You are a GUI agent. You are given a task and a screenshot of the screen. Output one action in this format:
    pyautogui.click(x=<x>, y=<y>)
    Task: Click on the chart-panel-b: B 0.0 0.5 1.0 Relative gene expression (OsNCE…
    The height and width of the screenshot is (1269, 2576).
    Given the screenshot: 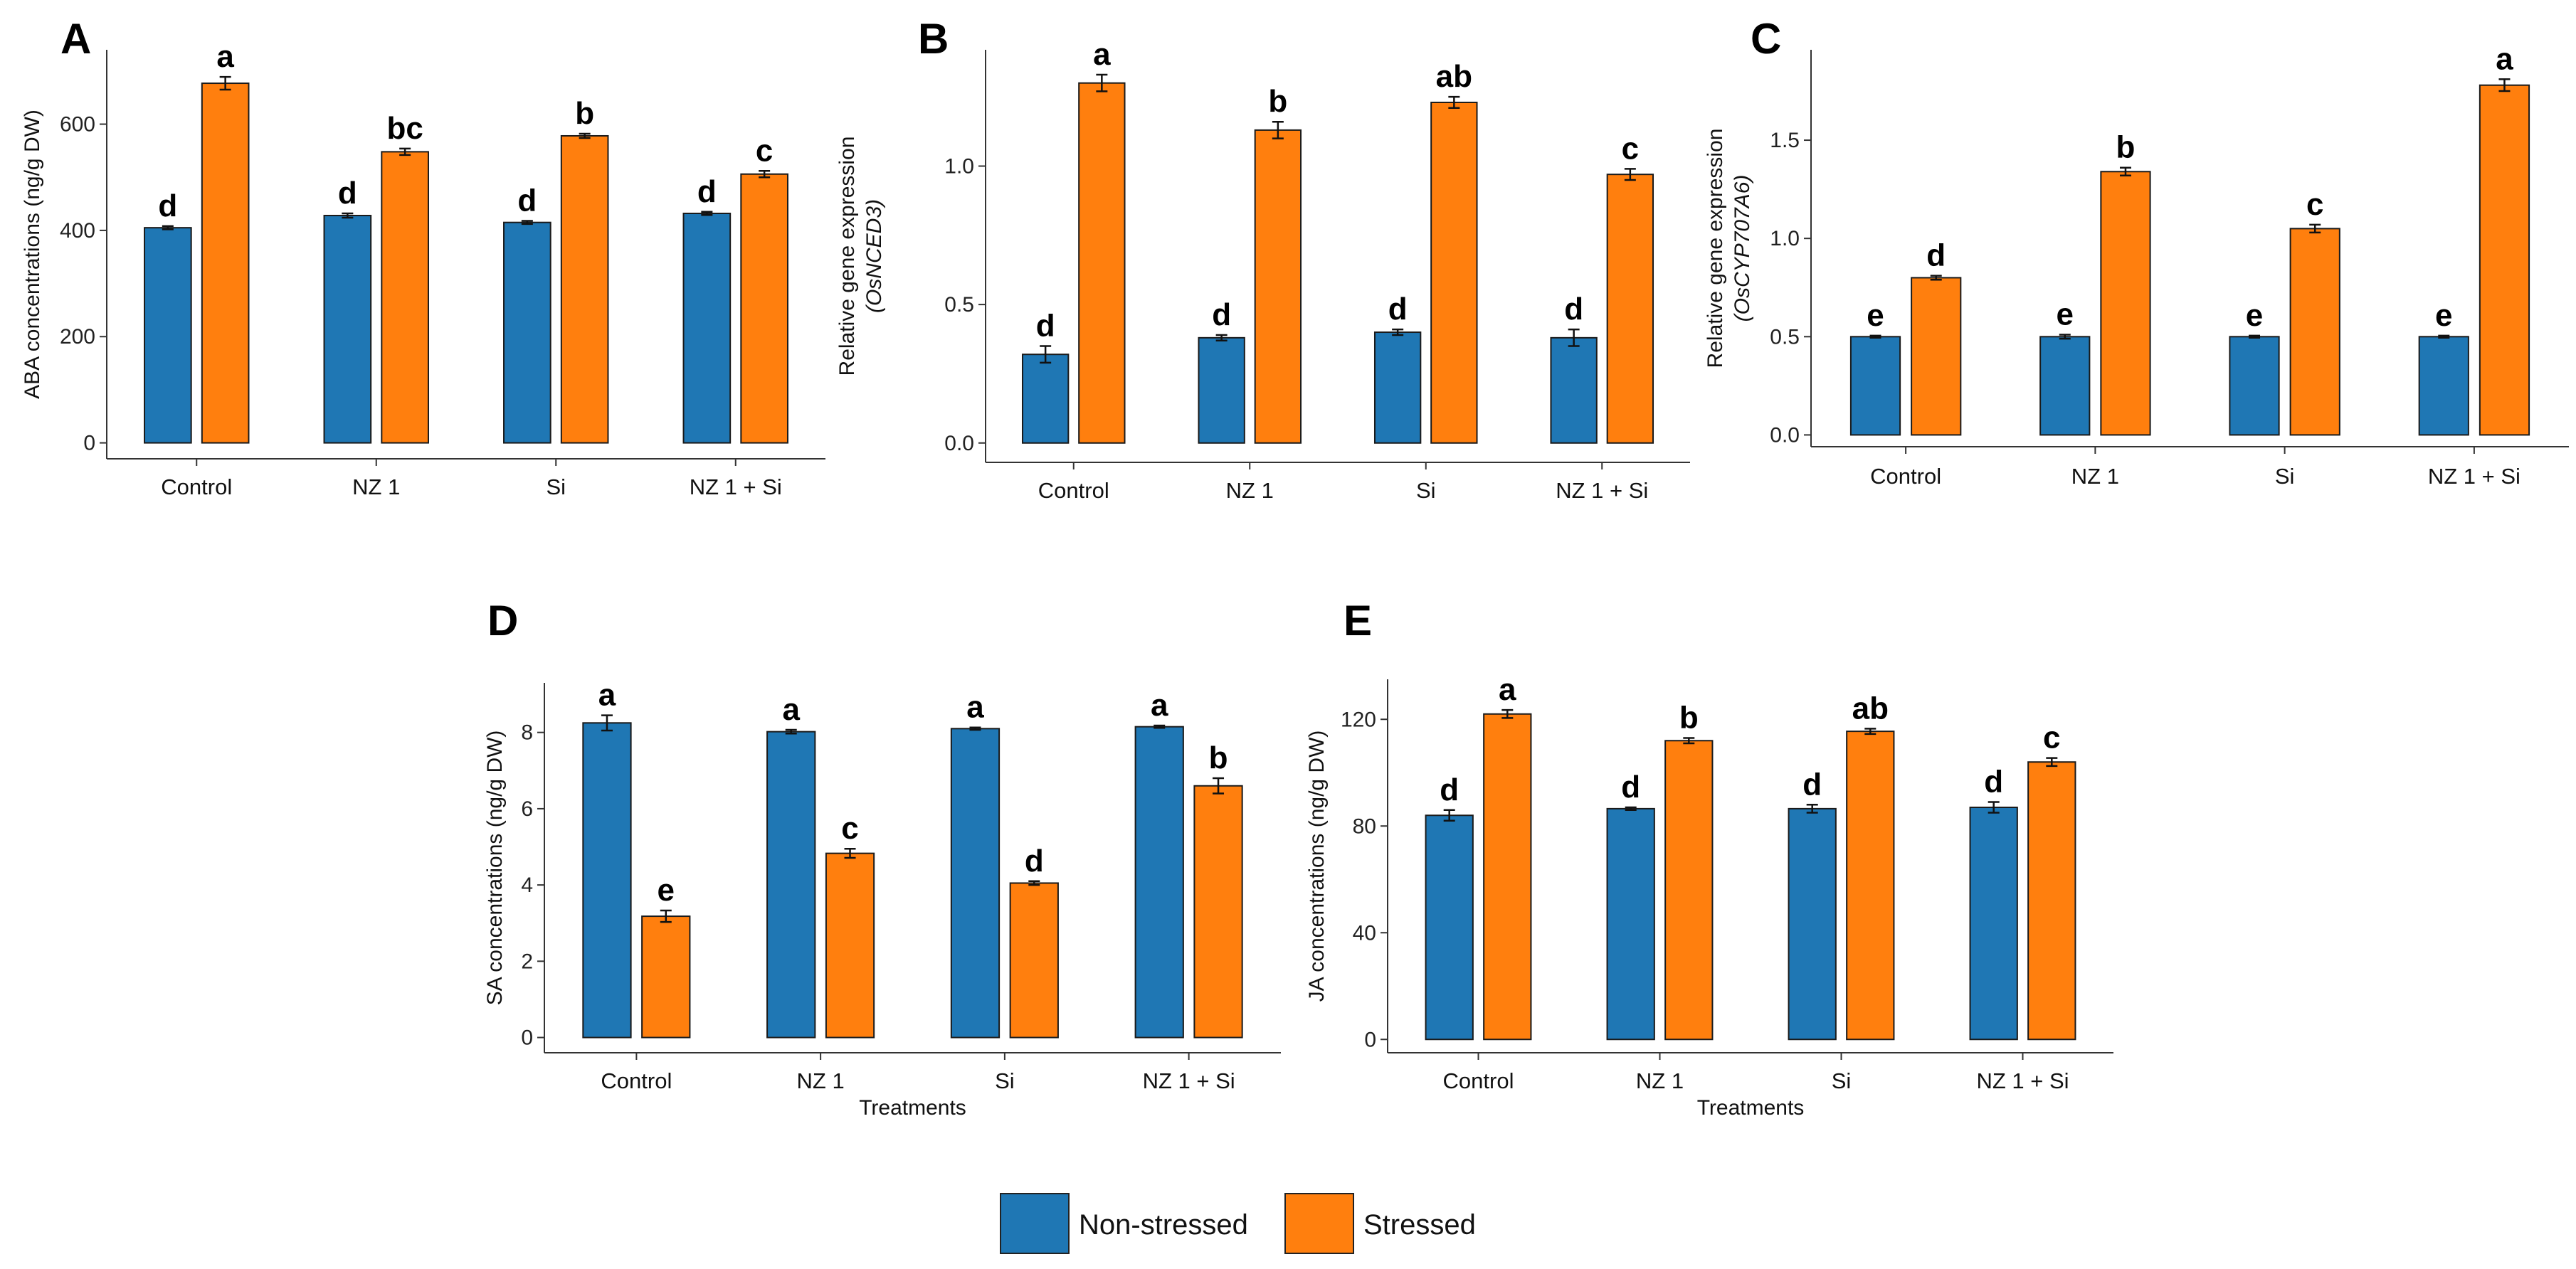 What is the action you would take?
    pyautogui.click(x=1262, y=259)
    